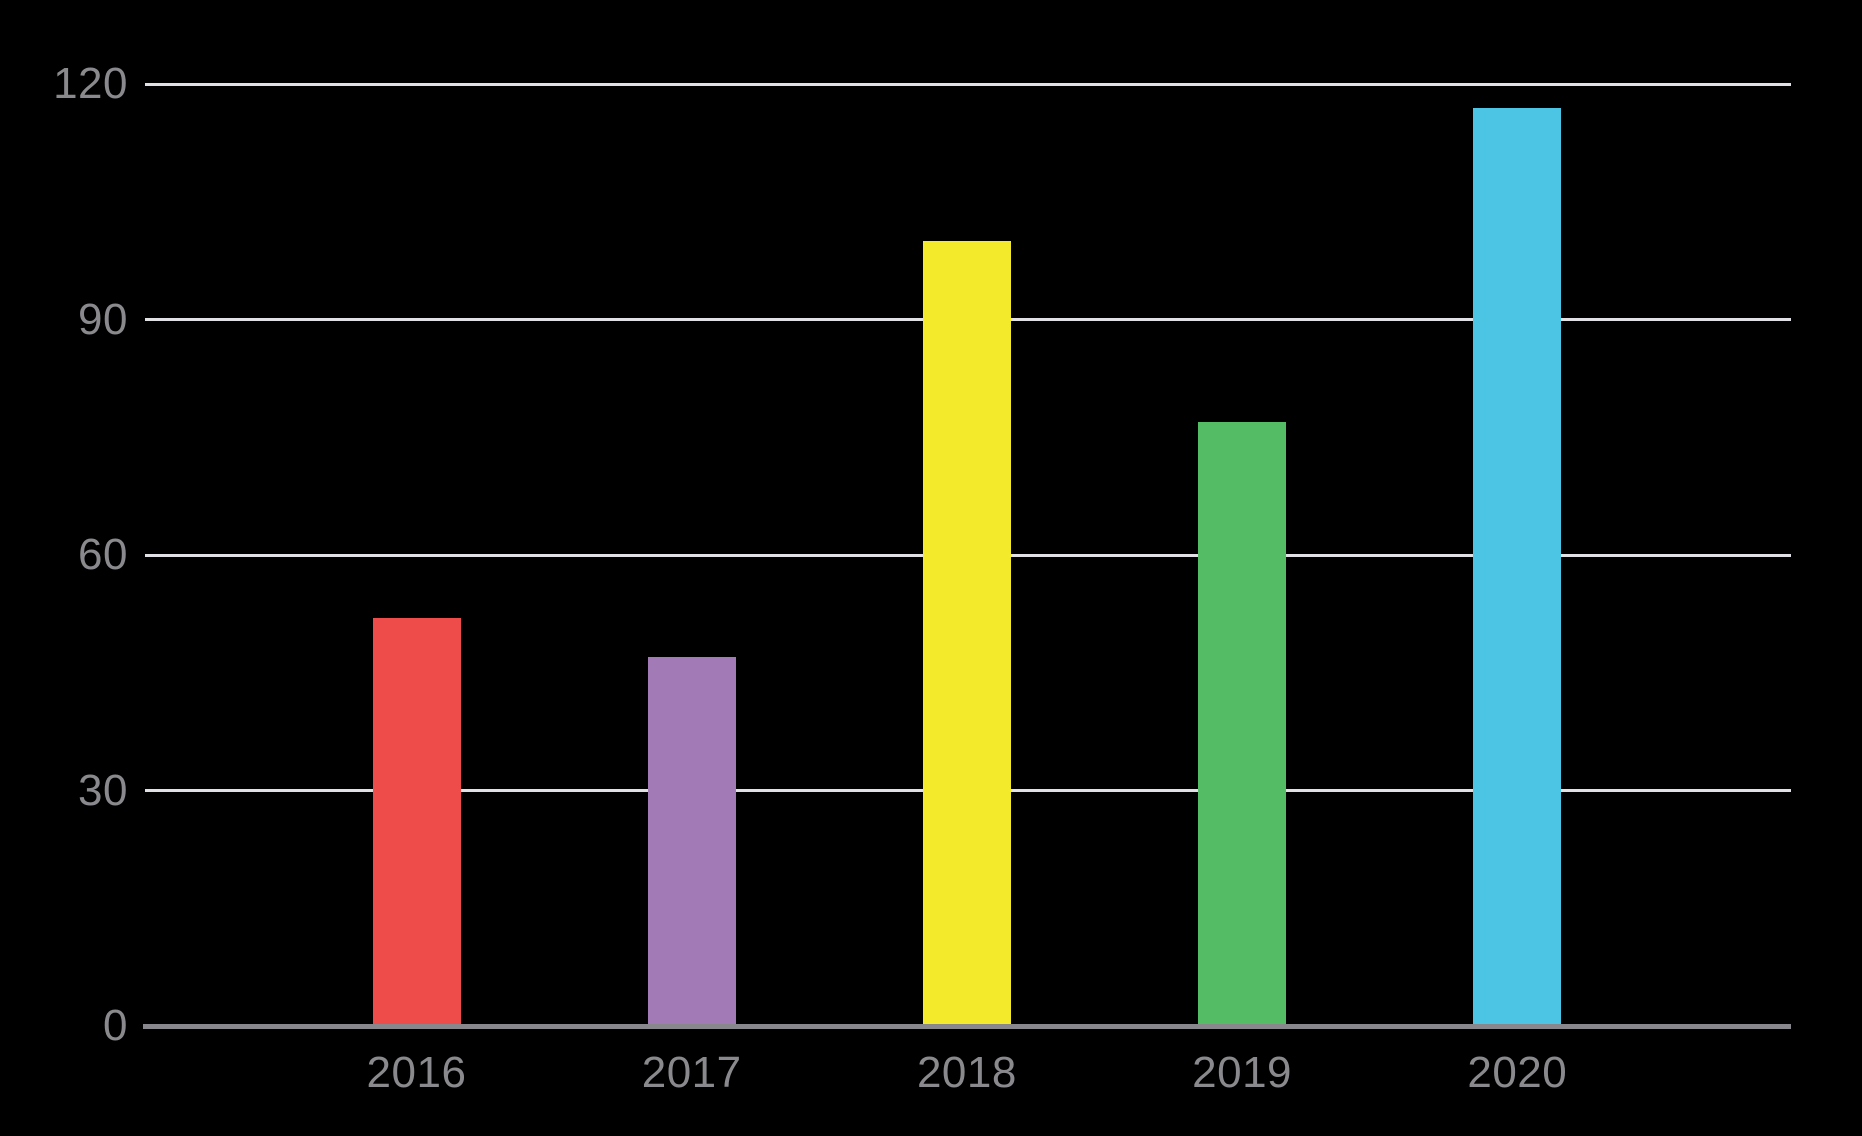  I want to click on x-axis-line, so click(967, 1026).